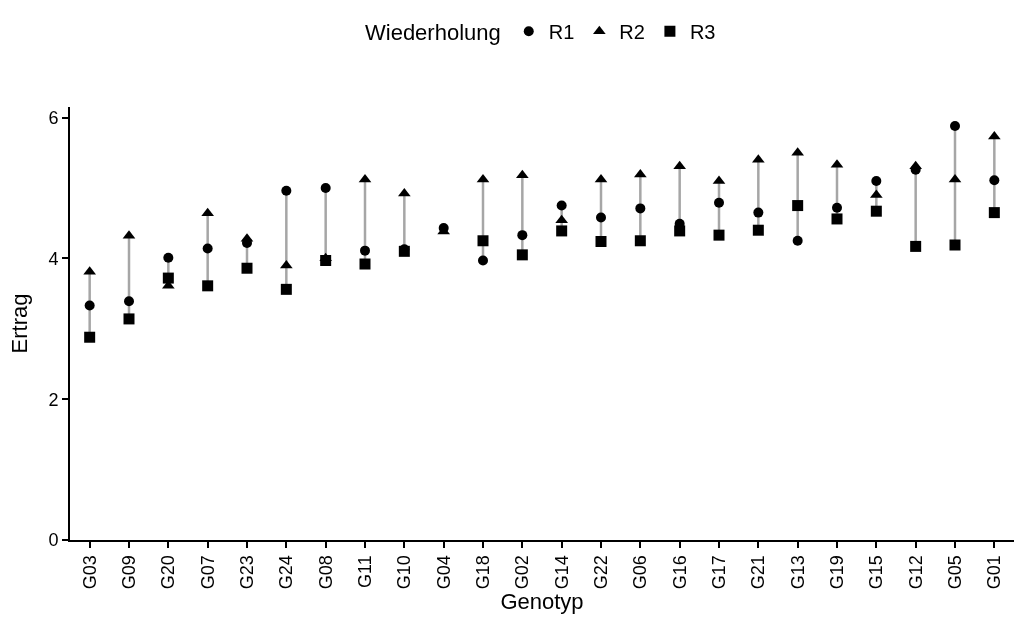 The height and width of the screenshot is (635, 1029). I want to click on x-tick-label: G06, so click(640, 572).